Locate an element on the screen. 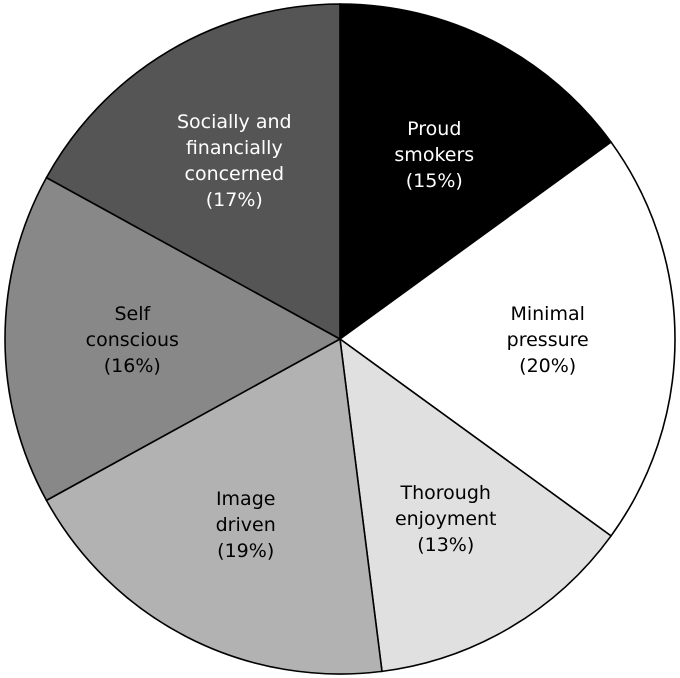 This screenshot has width=680, height=678. slice-label-line: conscious is located at coordinates (132, 340).